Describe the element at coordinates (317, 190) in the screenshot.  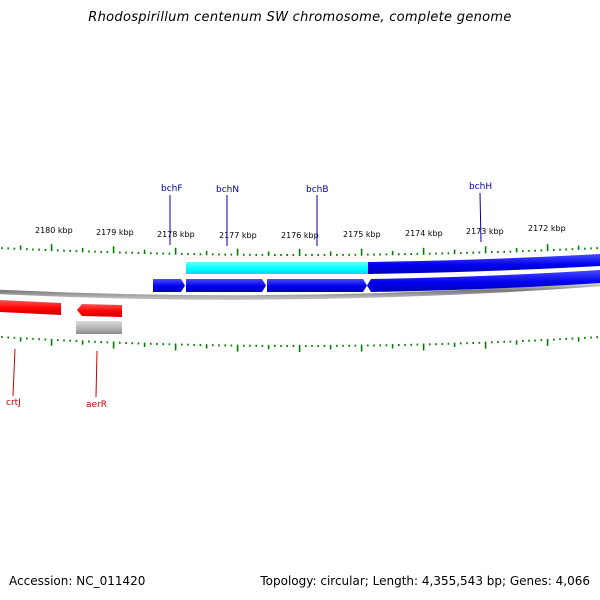
I see `gene-label-bchB: bchB` at that location.